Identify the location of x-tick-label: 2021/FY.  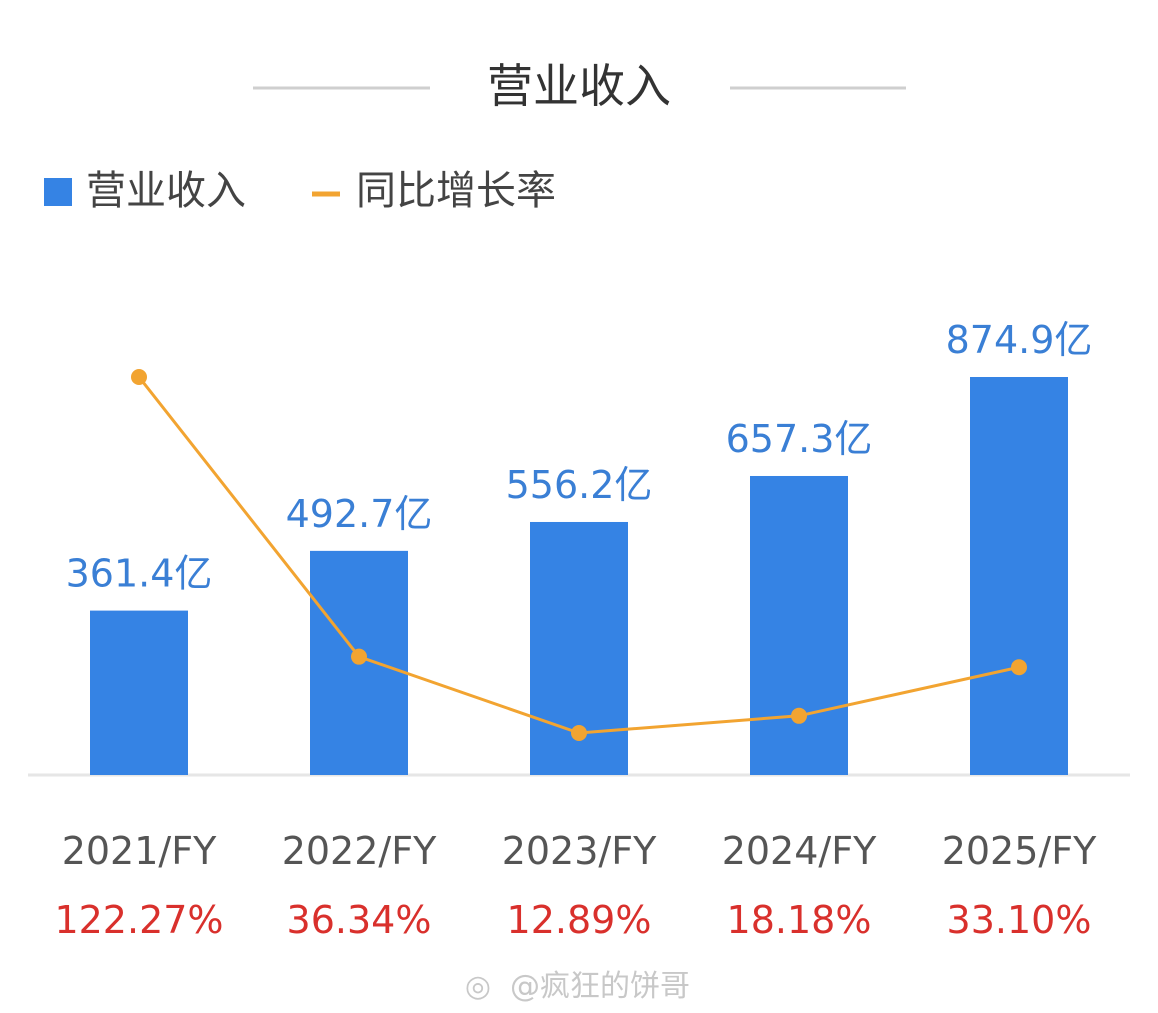
(139, 851).